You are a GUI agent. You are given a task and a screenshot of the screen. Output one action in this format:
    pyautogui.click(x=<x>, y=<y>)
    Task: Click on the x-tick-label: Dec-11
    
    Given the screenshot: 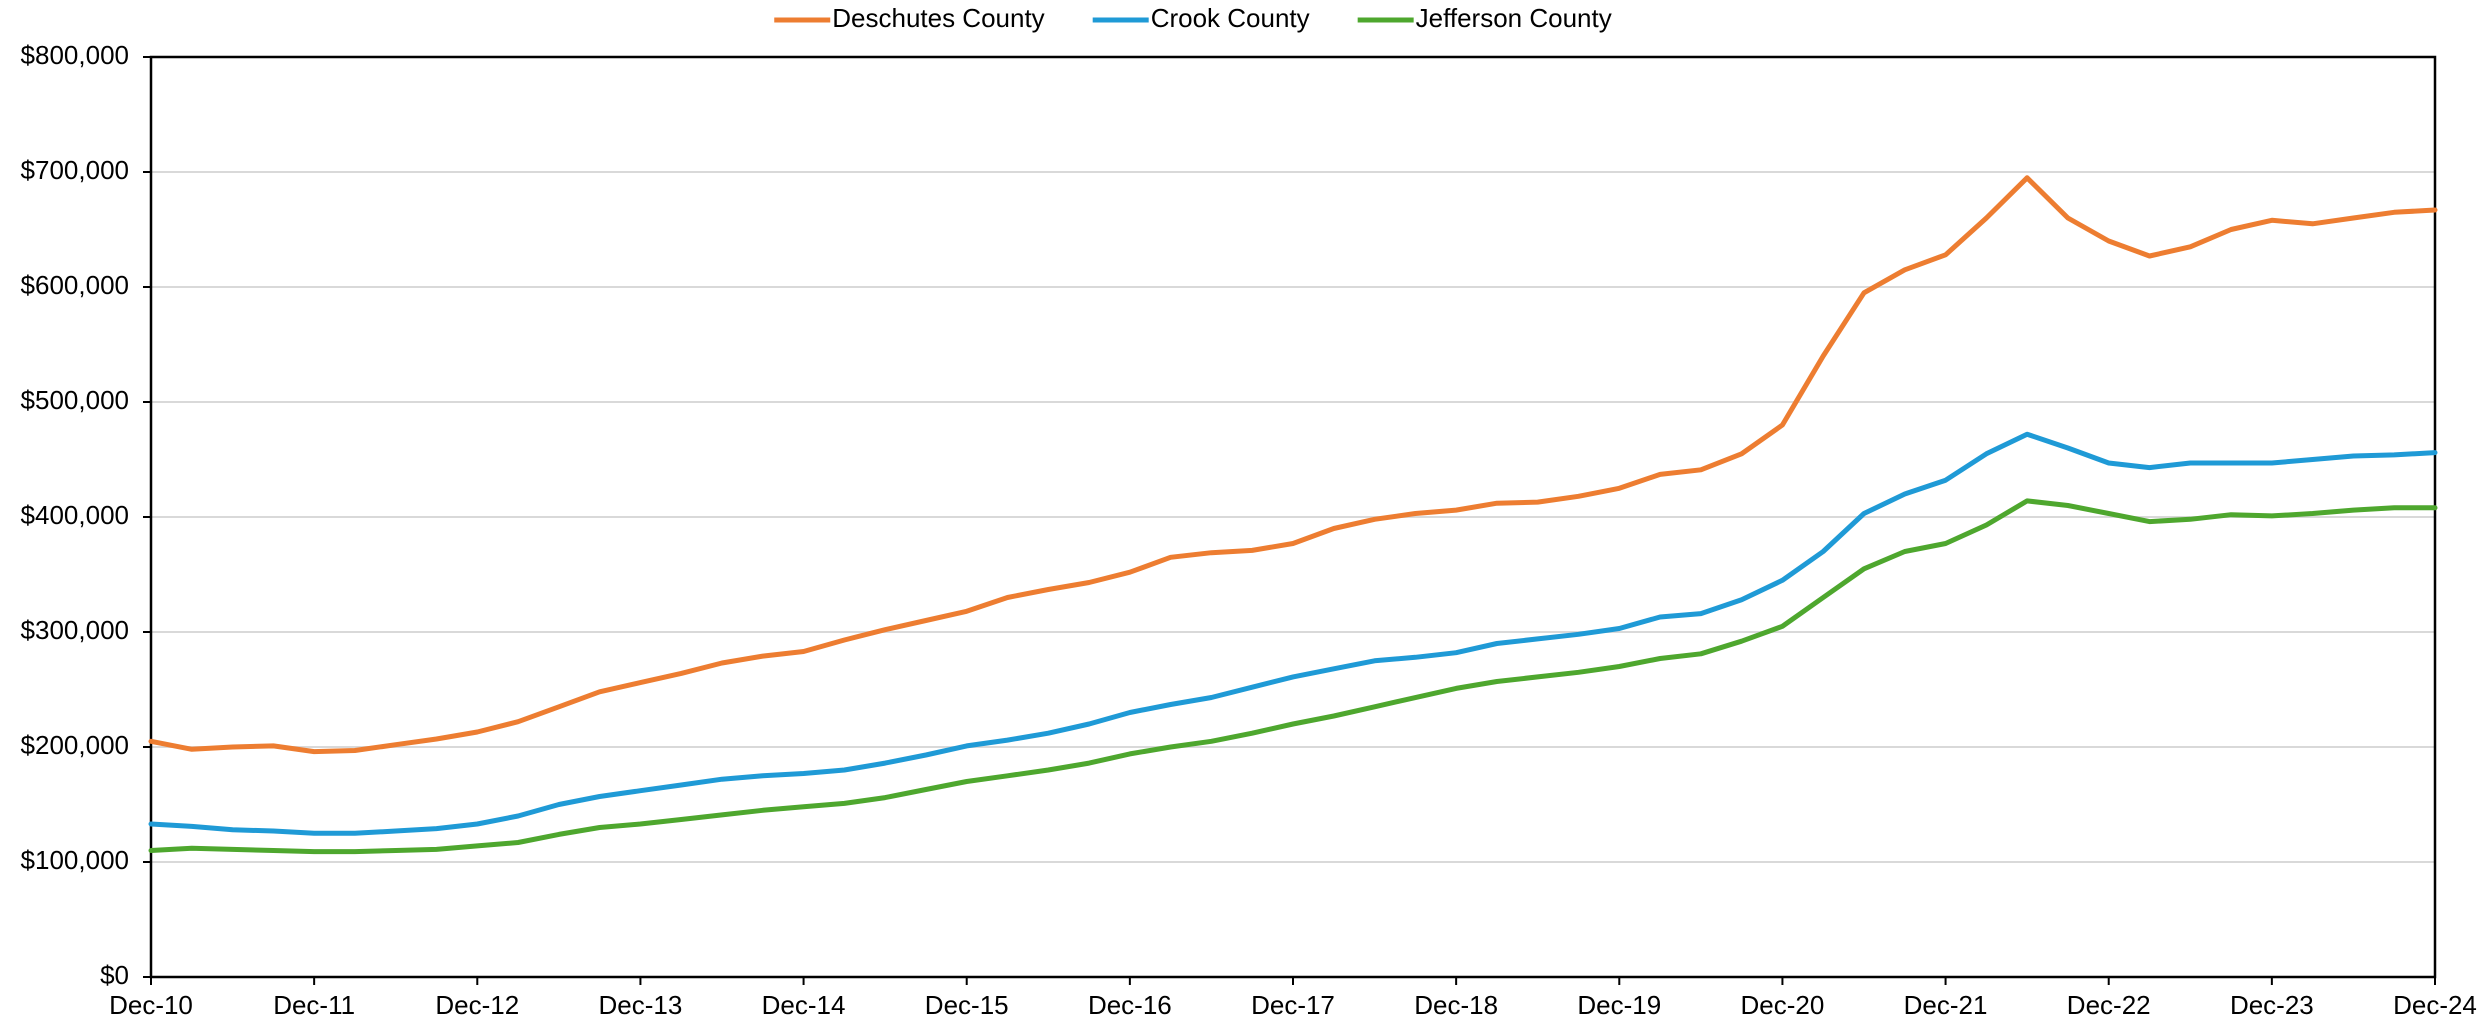 What is the action you would take?
    pyautogui.click(x=314, y=1005)
    